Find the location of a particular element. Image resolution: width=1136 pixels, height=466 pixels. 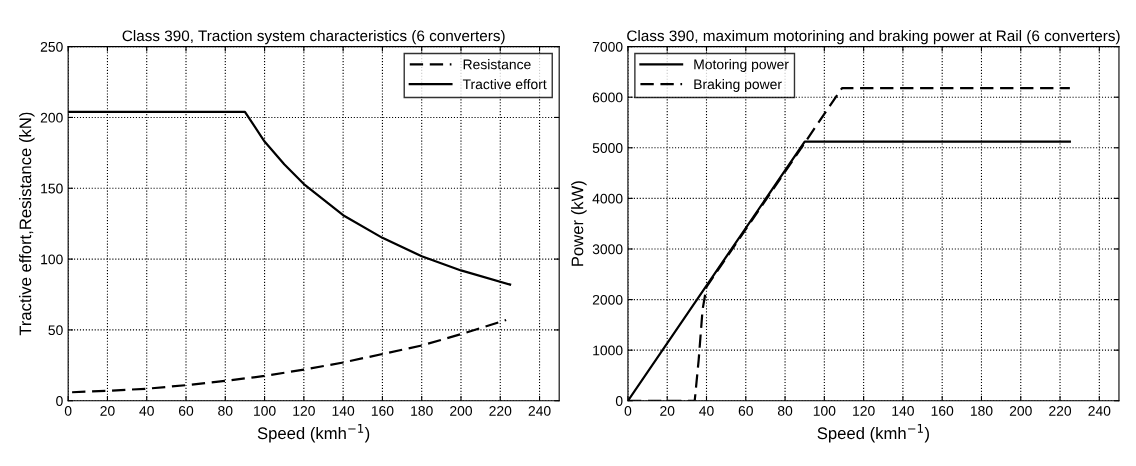

y-tick-label: 150 is located at coordinates (52, 188).